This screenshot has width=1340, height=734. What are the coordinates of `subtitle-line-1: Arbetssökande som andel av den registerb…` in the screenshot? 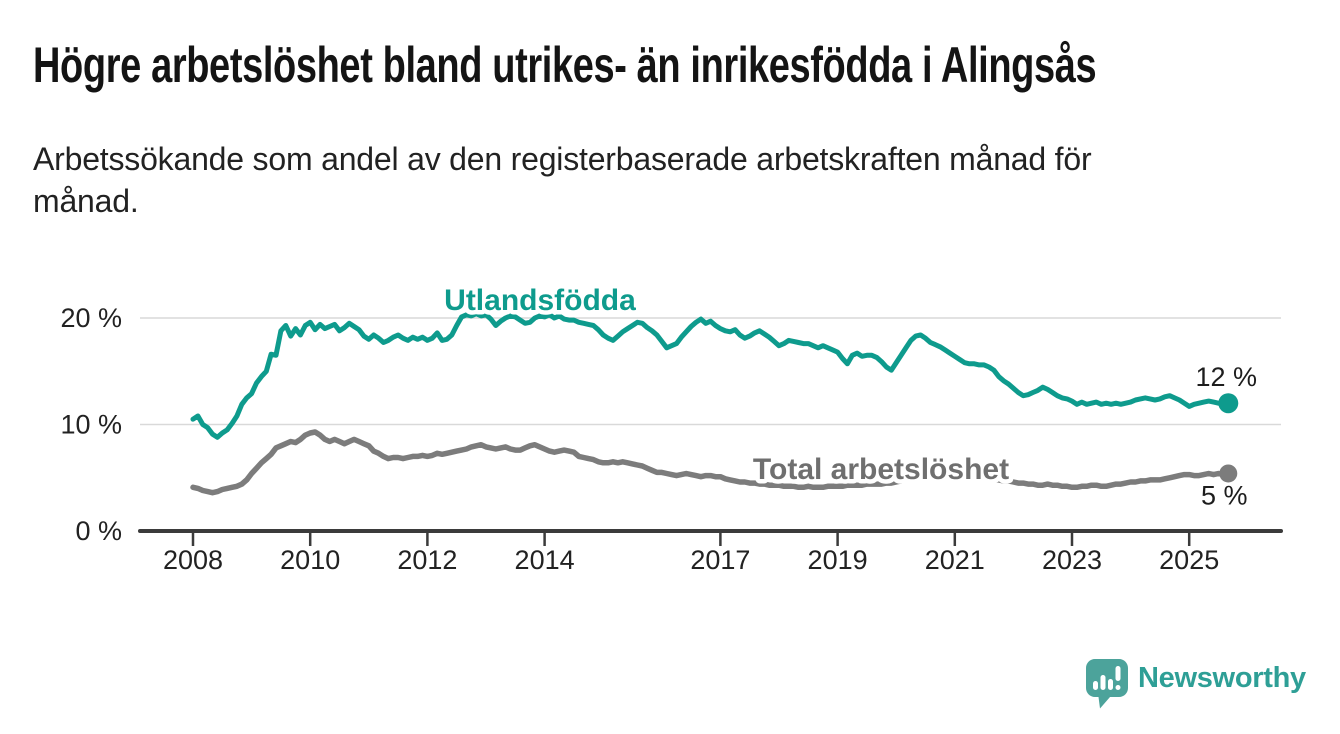 It's located at (562, 159).